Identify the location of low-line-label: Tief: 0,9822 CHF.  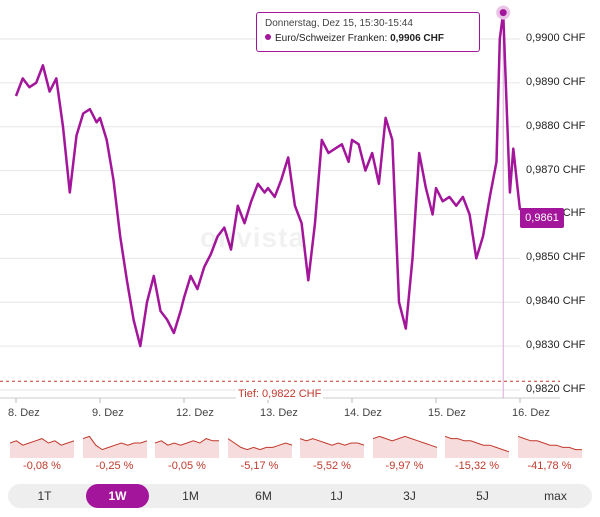
(280, 394).